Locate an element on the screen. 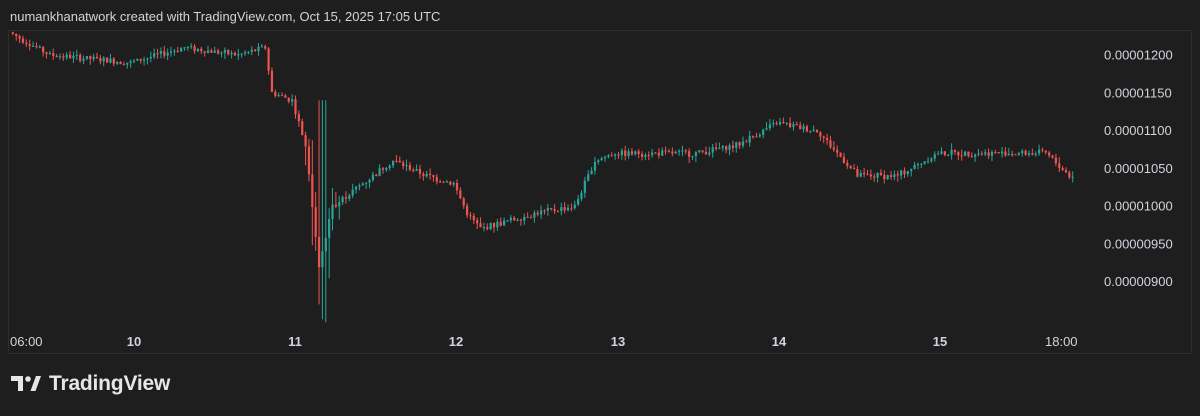 Image resolution: width=1200 pixels, height=416 pixels. y-tick-label: 0.00001100 is located at coordinates (1138, 130).